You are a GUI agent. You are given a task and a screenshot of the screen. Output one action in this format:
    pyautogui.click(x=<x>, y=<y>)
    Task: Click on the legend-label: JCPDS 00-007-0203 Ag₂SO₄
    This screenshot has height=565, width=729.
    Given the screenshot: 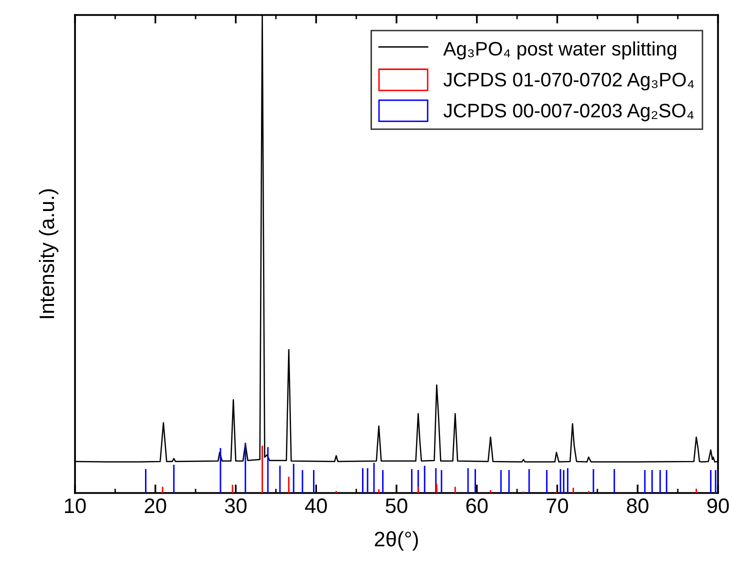 What is the action you would take?
    pyautogui.click(x=568, y=113)
    